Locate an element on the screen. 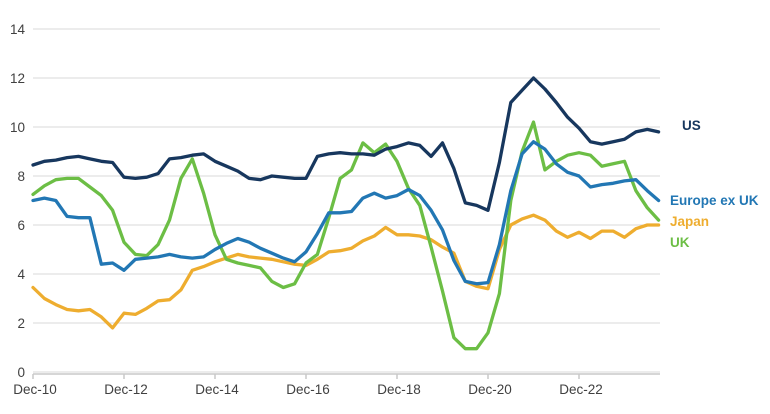  x-tick-label: Dec-20 is located at coordinates (490, 389).